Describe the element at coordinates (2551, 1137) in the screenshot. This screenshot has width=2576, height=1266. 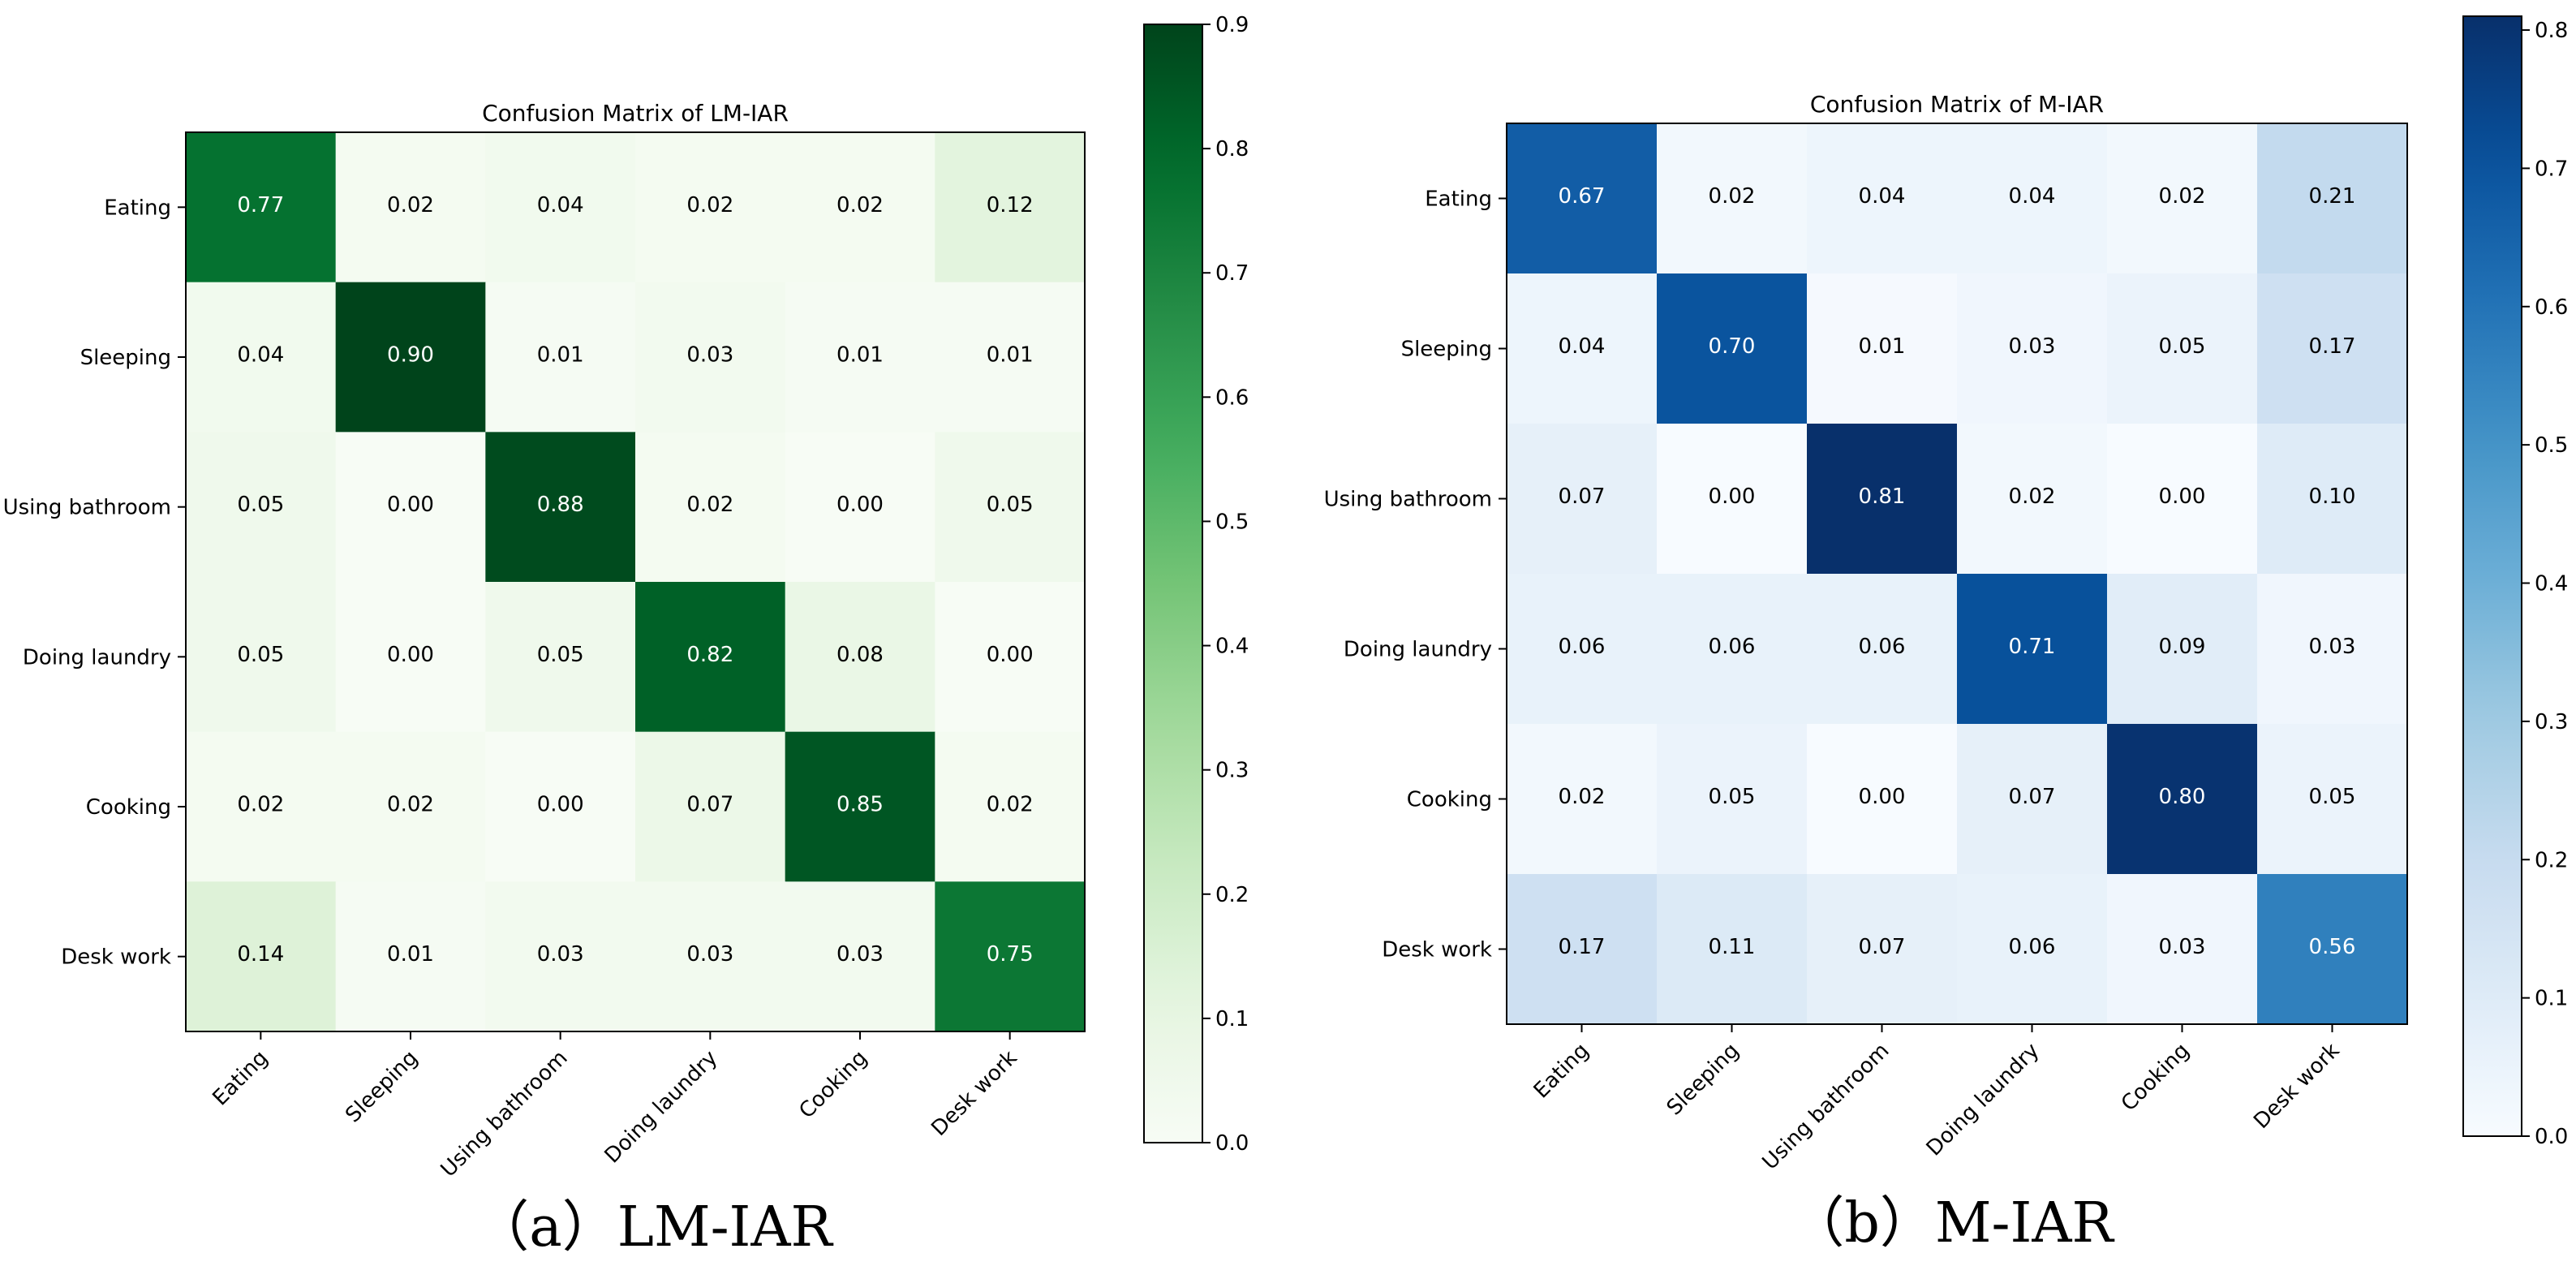
I see `colorbar-tick-label: 0.0` at that location.